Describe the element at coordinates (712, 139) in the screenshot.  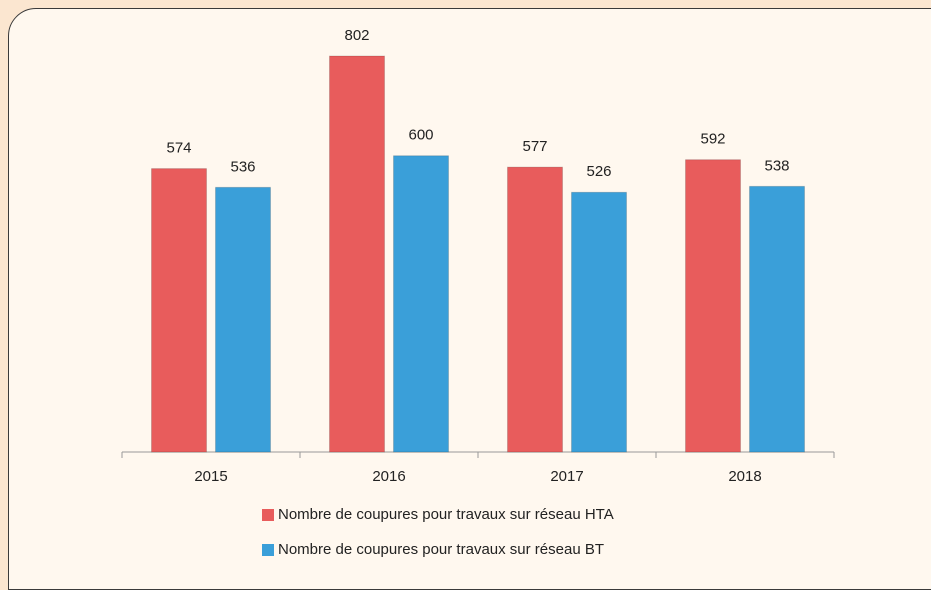
I see `data-label: 592` at that location.